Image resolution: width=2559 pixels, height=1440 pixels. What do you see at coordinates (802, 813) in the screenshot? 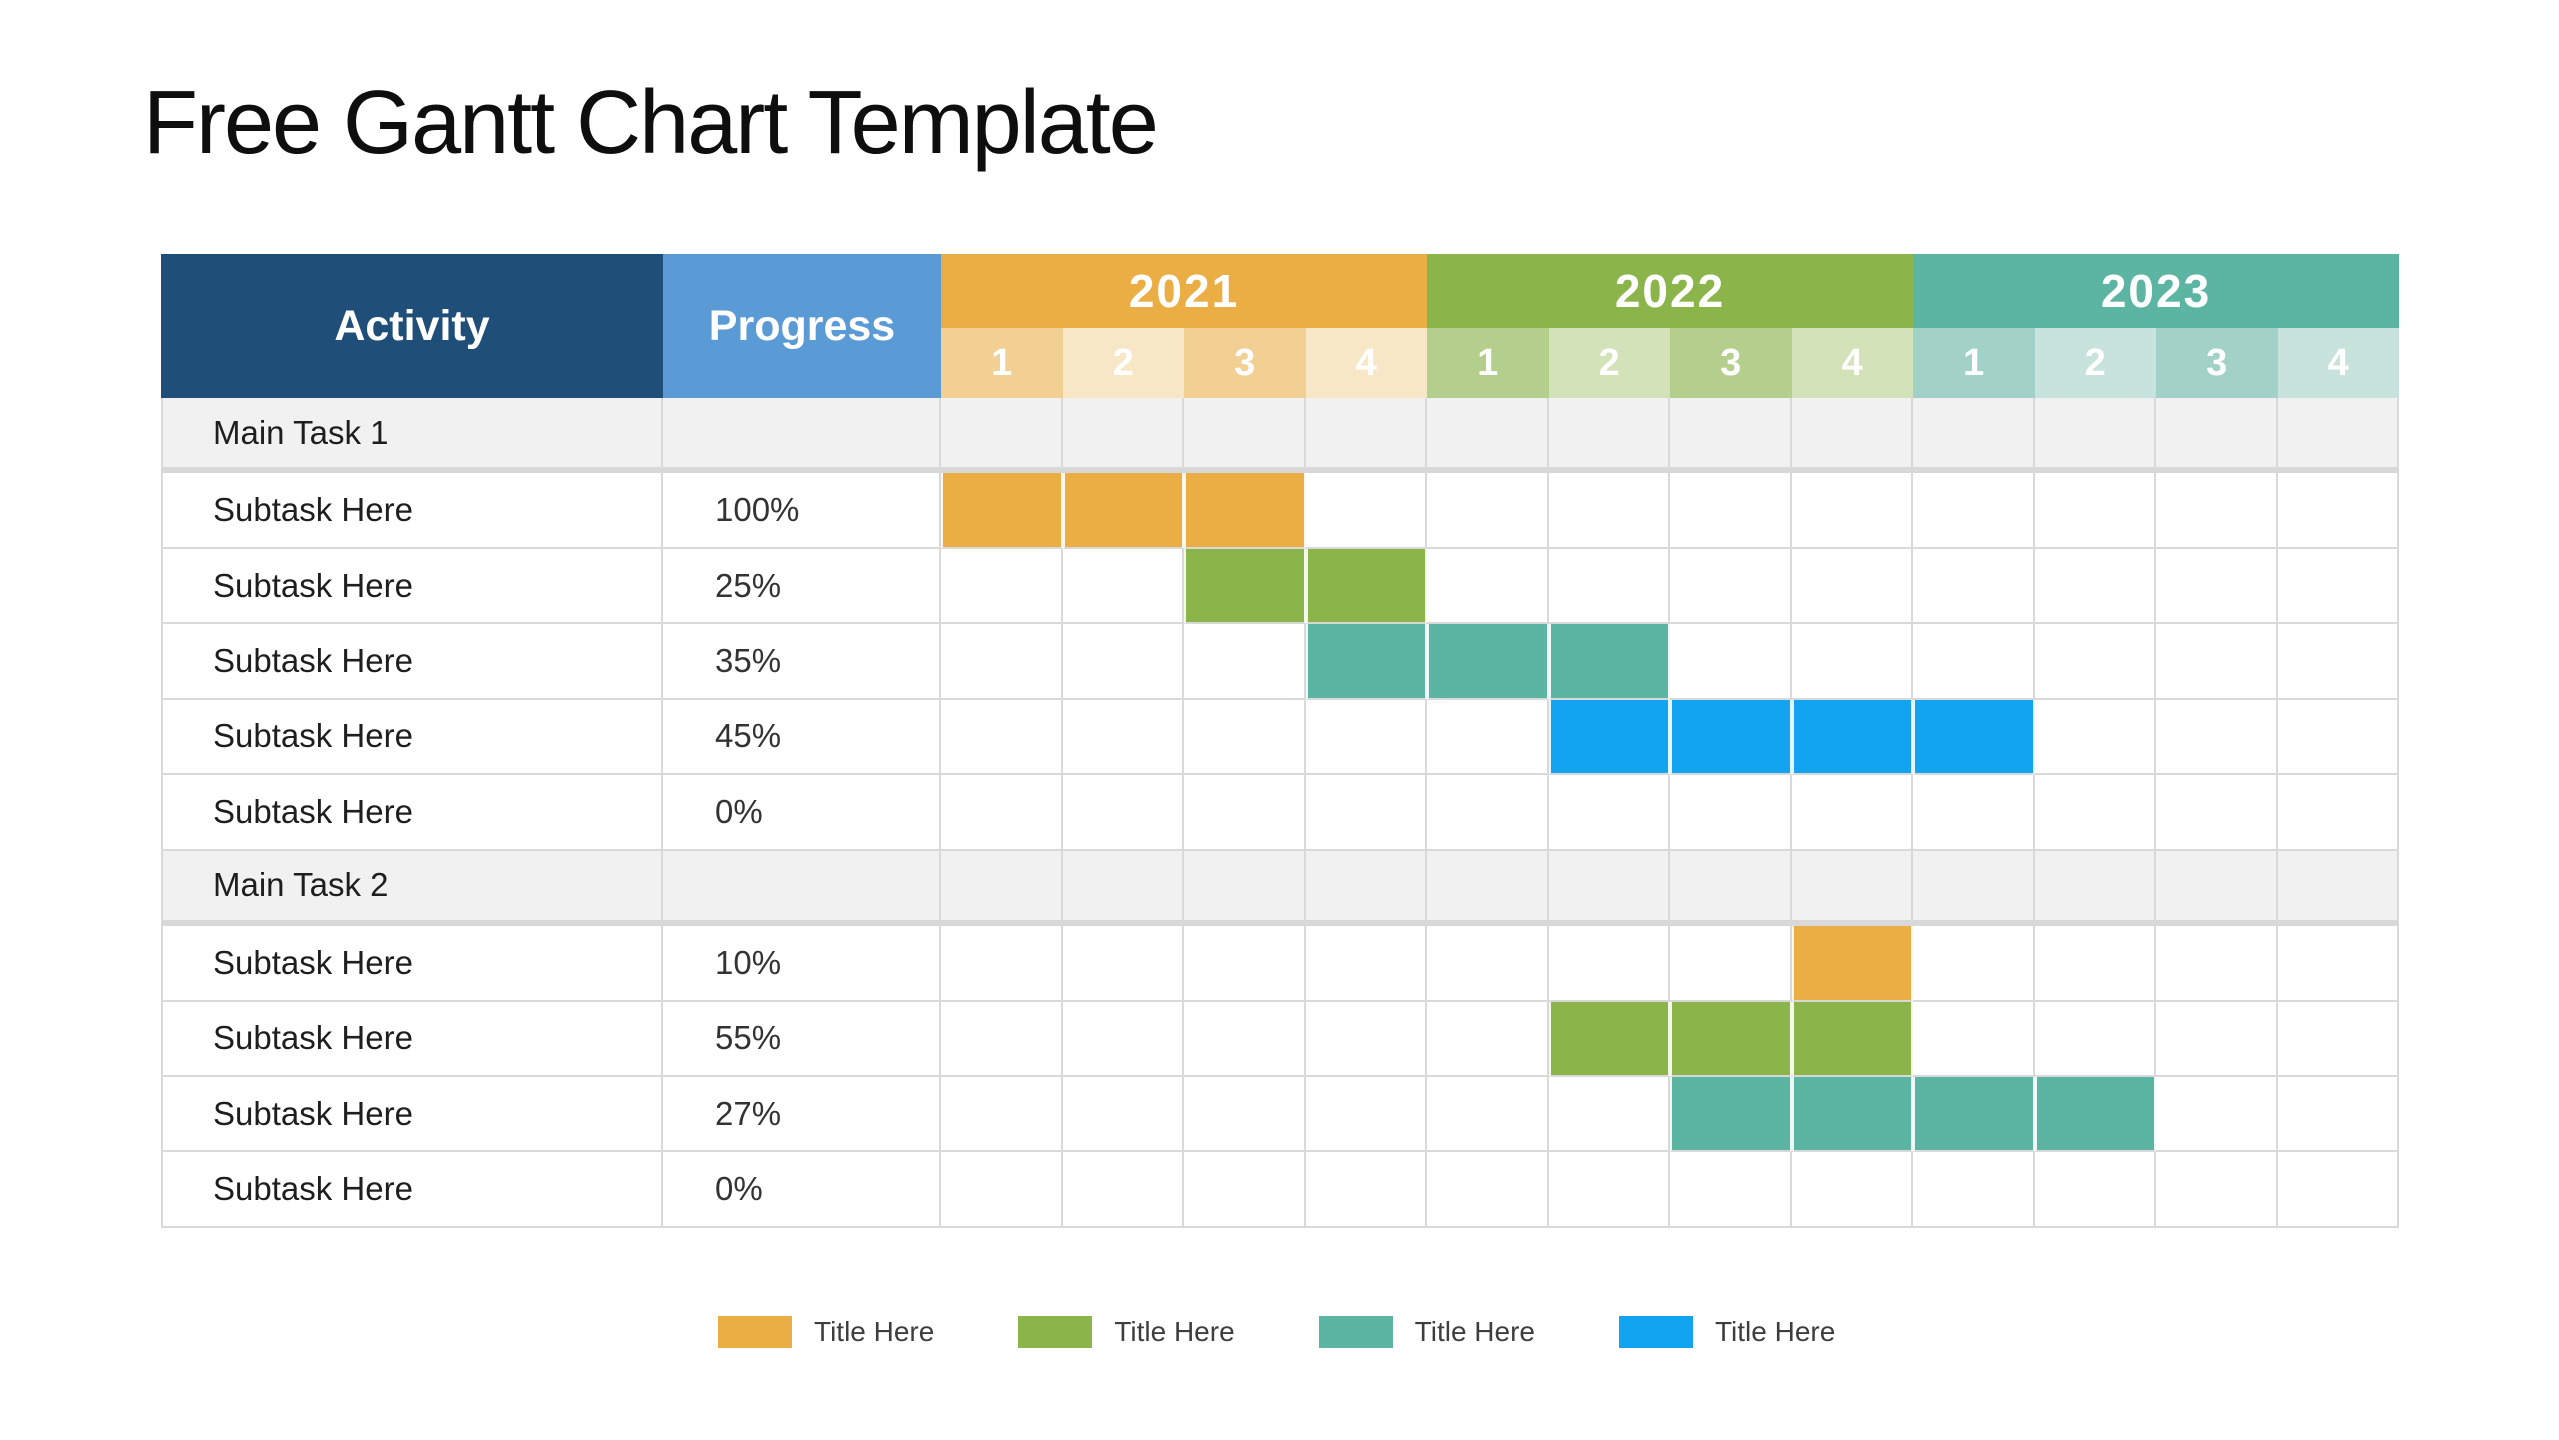
I see `progress-value: 0%` at bounding box center [802, 813].